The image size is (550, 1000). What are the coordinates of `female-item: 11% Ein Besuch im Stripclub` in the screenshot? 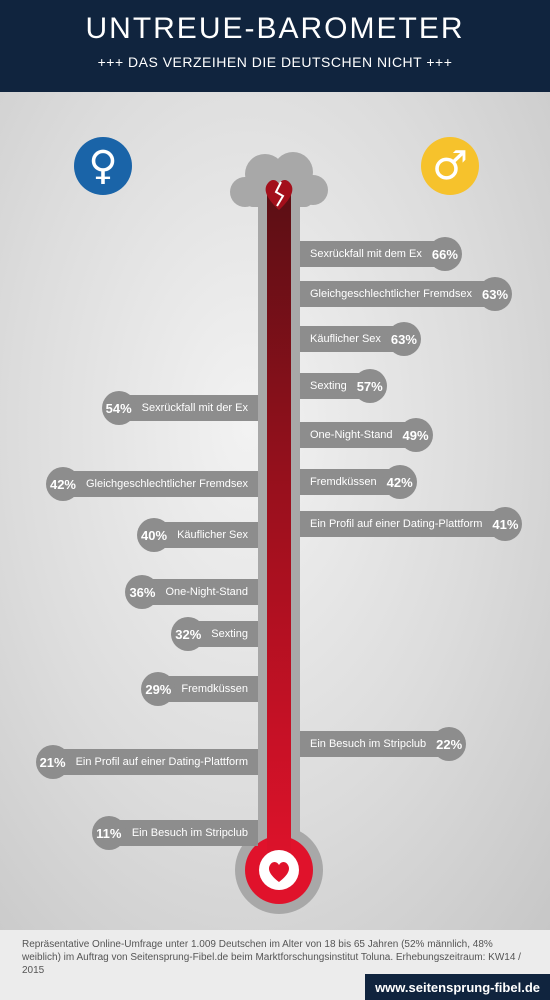 It's located at (174, 833).